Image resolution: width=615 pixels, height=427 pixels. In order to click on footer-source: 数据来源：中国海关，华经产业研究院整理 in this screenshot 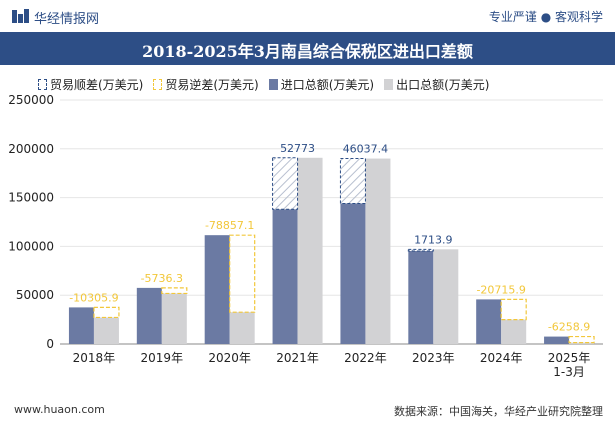, I will do `click(498, 411)`.